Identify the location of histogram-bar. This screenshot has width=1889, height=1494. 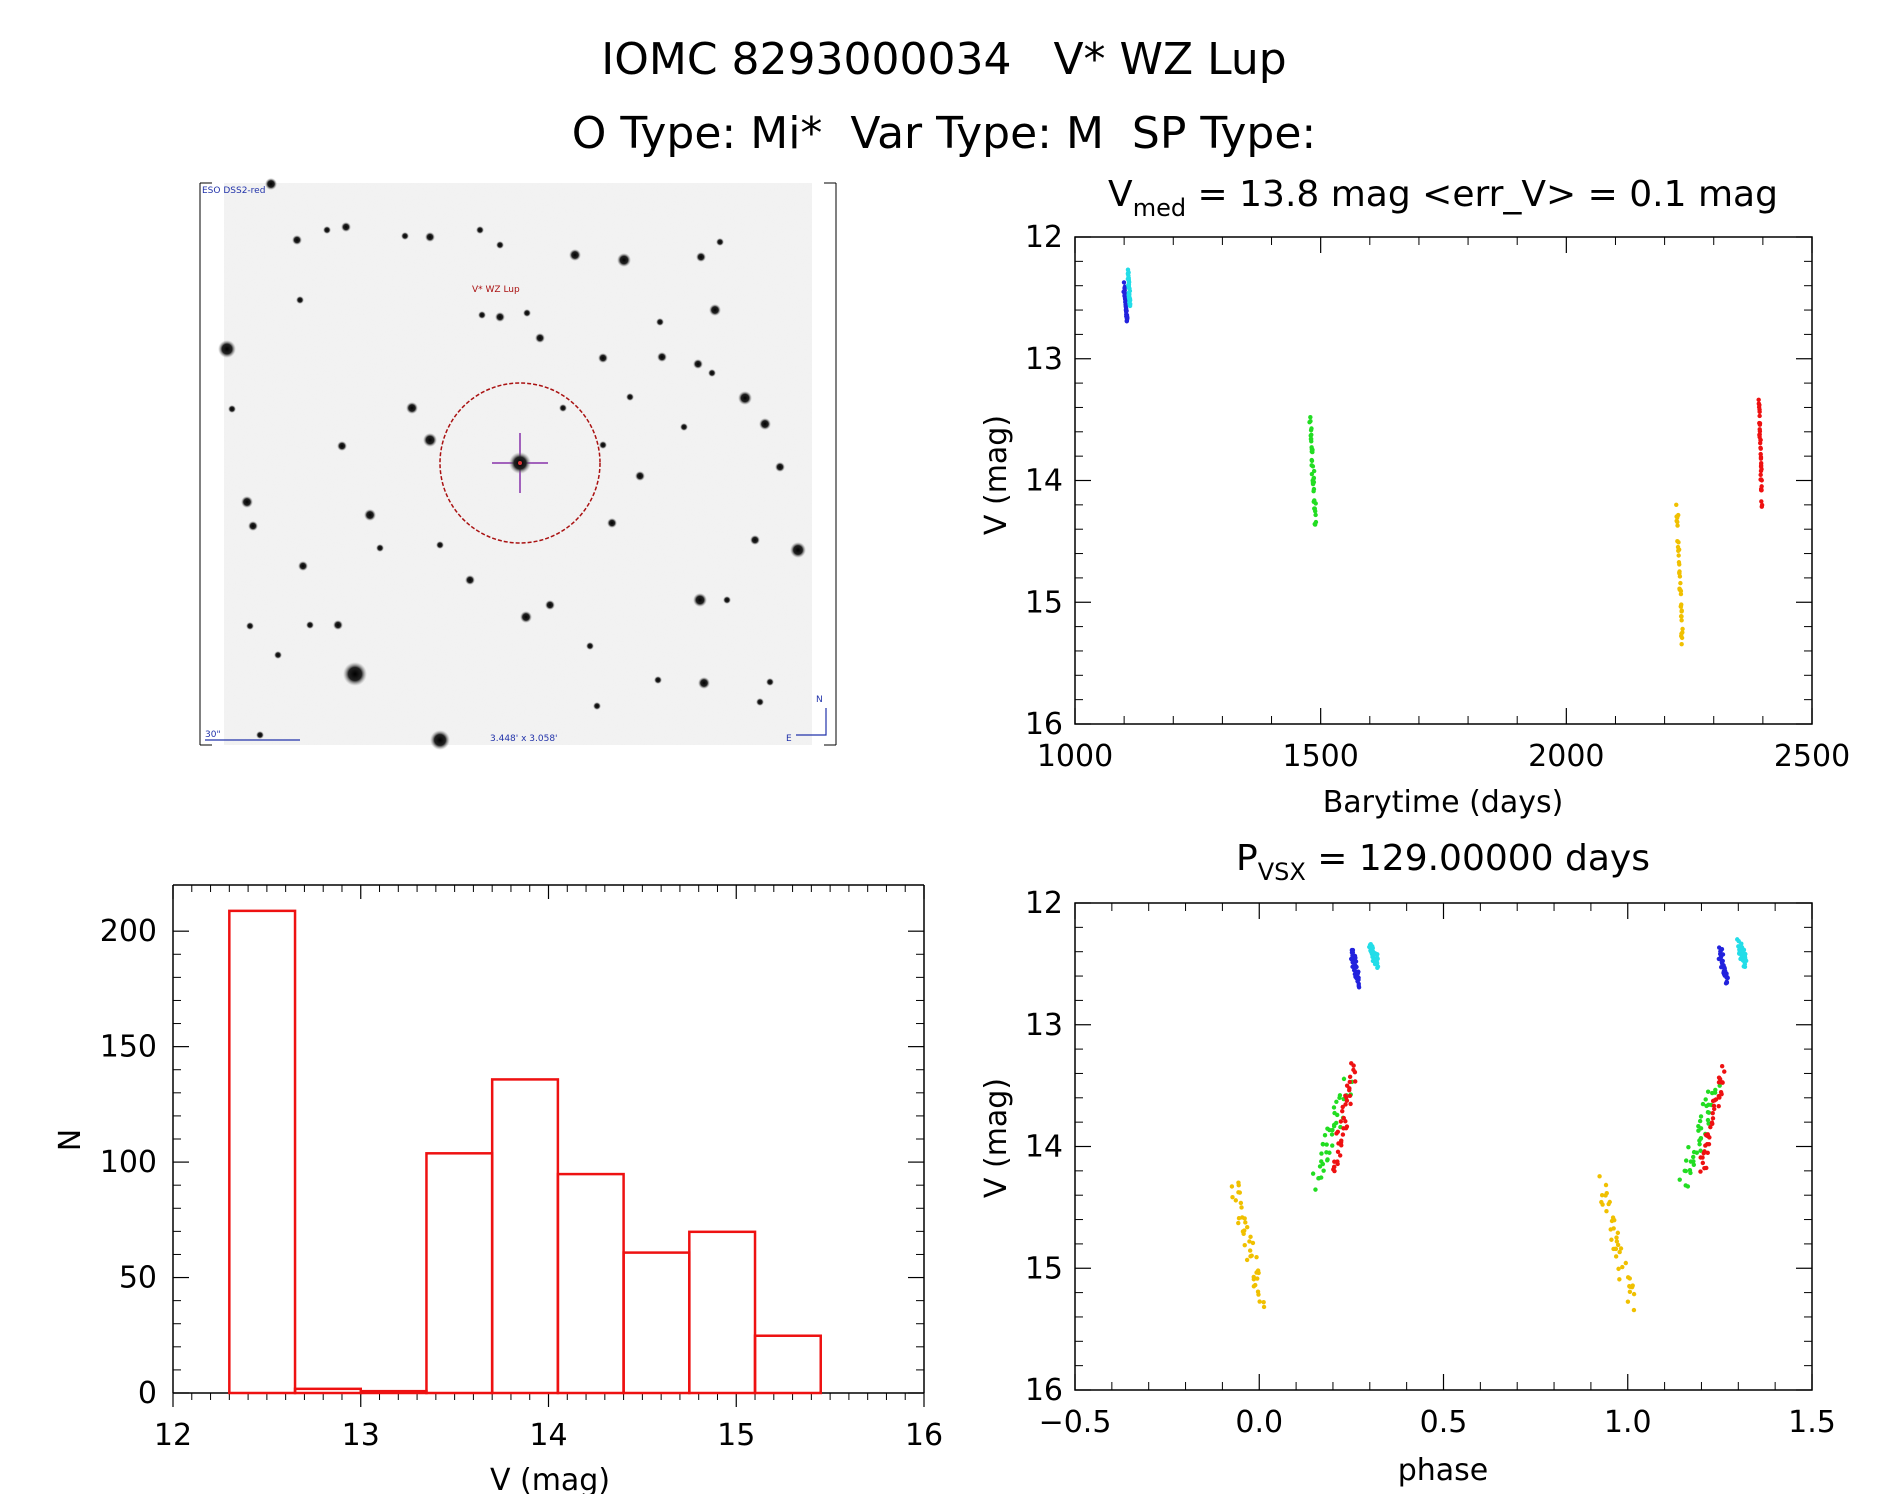
(328, 1391).